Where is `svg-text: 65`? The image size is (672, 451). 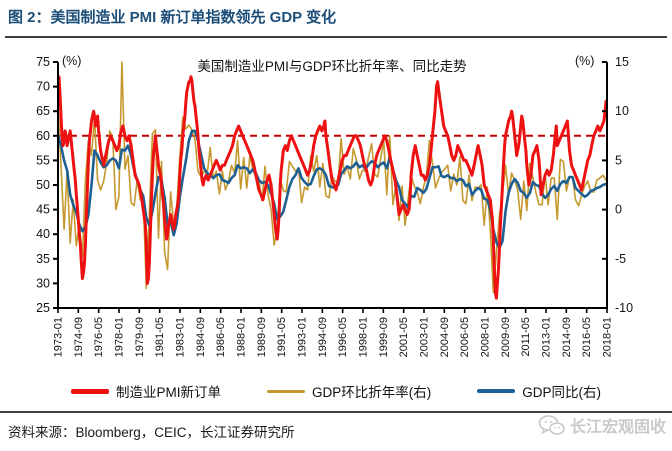
svg-text: 65 is located at coordinates (43, 111).